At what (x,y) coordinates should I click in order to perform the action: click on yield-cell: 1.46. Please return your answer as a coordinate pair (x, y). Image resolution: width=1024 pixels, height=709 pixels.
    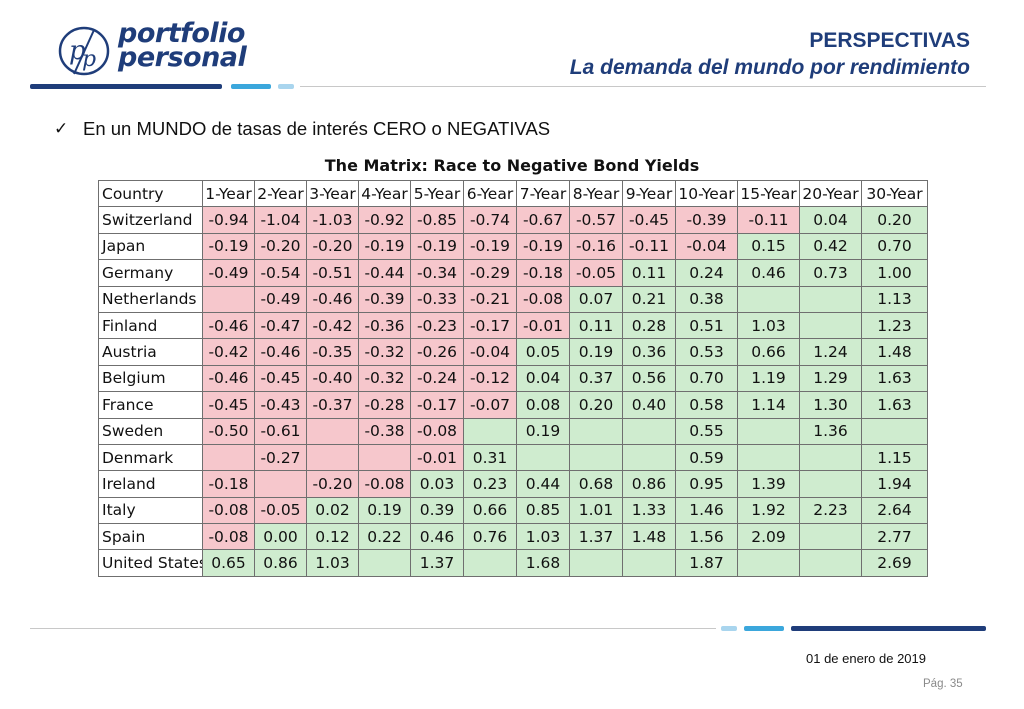
    Looking at the image, I should click on (706, 510).